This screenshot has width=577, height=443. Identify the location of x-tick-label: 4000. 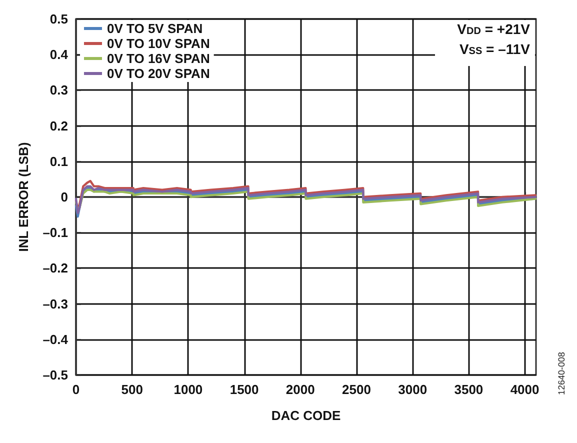
(525, 389).